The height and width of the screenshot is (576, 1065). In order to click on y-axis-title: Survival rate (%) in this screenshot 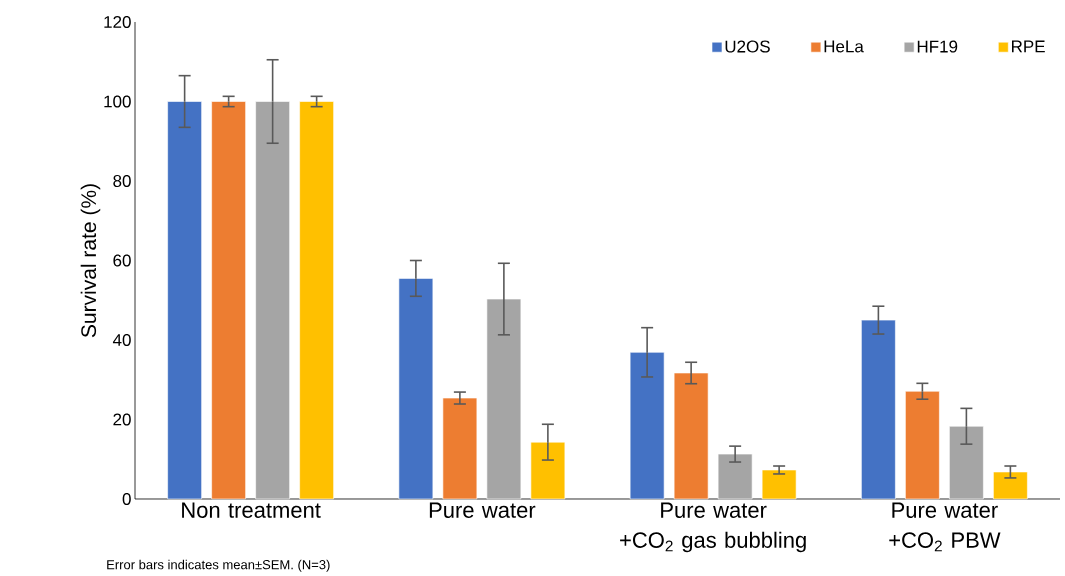, I will do `click(90, 261)`.